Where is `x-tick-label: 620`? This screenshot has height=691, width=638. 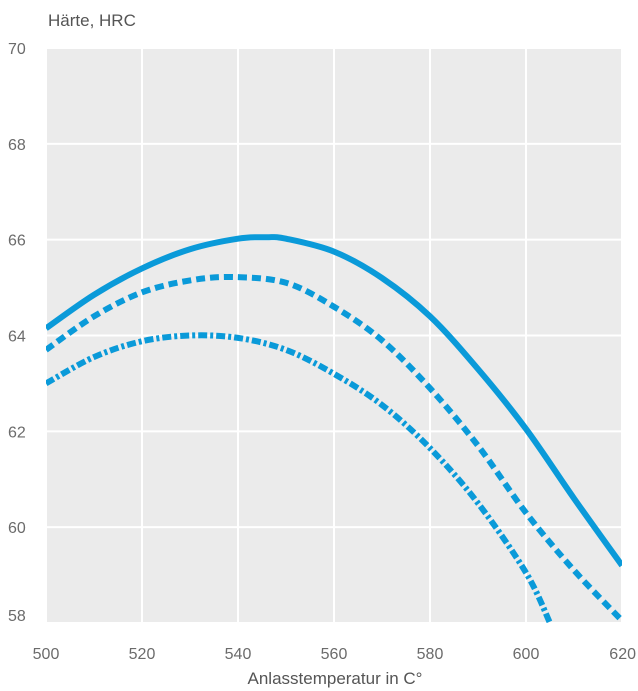
x-tick-label: 620 is located at coordinates (622, 654).